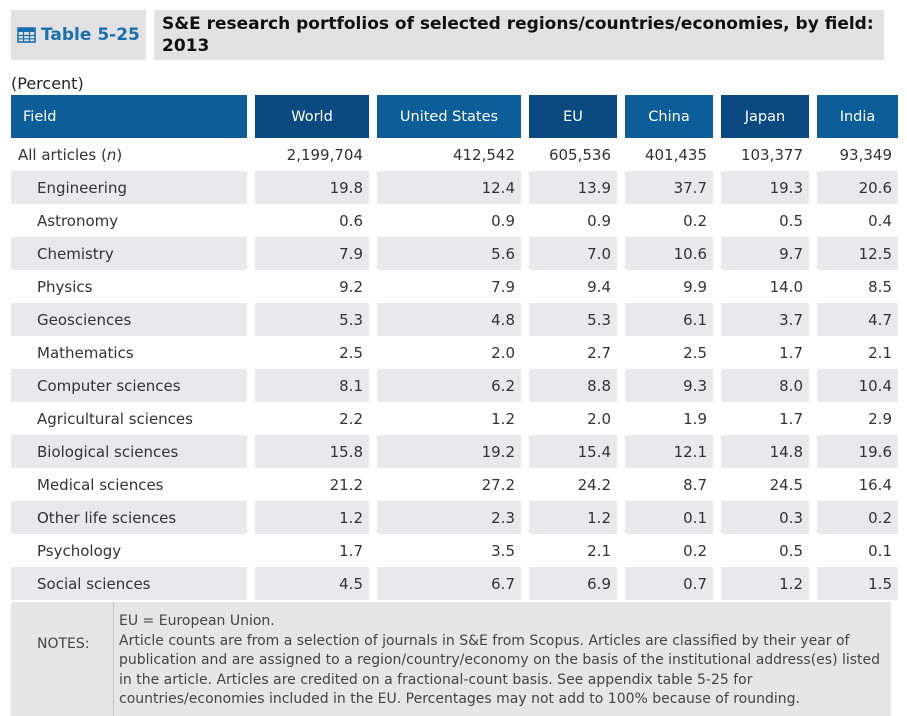  What do you see at coordinates (133, 583) in the screenshot?
I see `row-label: Social sciences` at bounding box center [133, 583].